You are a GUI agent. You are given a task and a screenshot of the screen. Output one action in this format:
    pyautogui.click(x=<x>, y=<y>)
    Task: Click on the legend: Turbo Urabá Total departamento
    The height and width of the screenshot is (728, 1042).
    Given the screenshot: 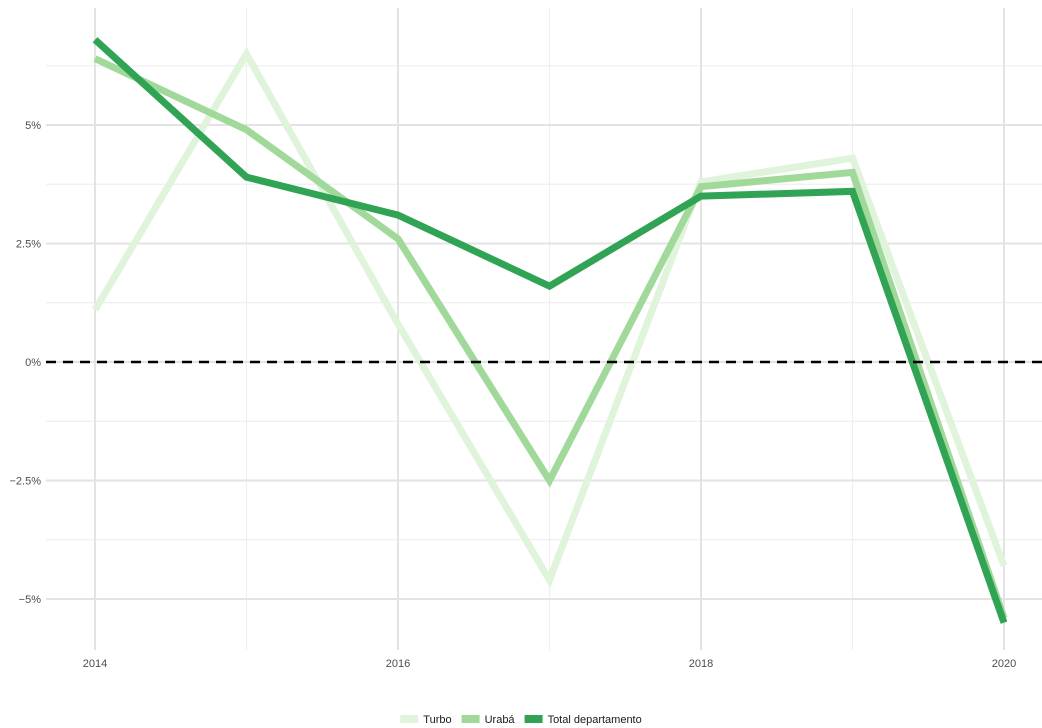 What is the action you would take?
    pyautogui.click(x=521, y=720)
    